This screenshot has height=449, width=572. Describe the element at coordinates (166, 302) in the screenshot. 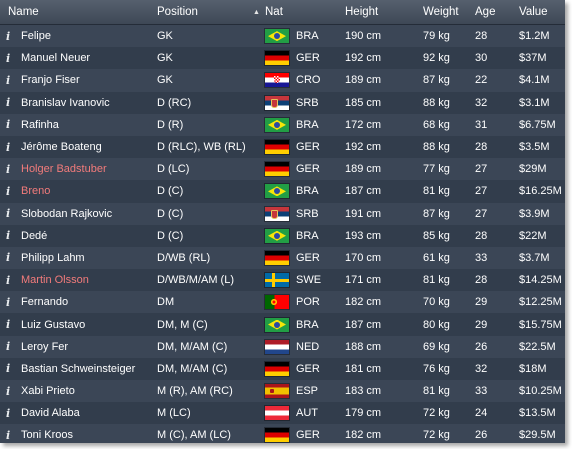

I see `player-position: DM` at that location.